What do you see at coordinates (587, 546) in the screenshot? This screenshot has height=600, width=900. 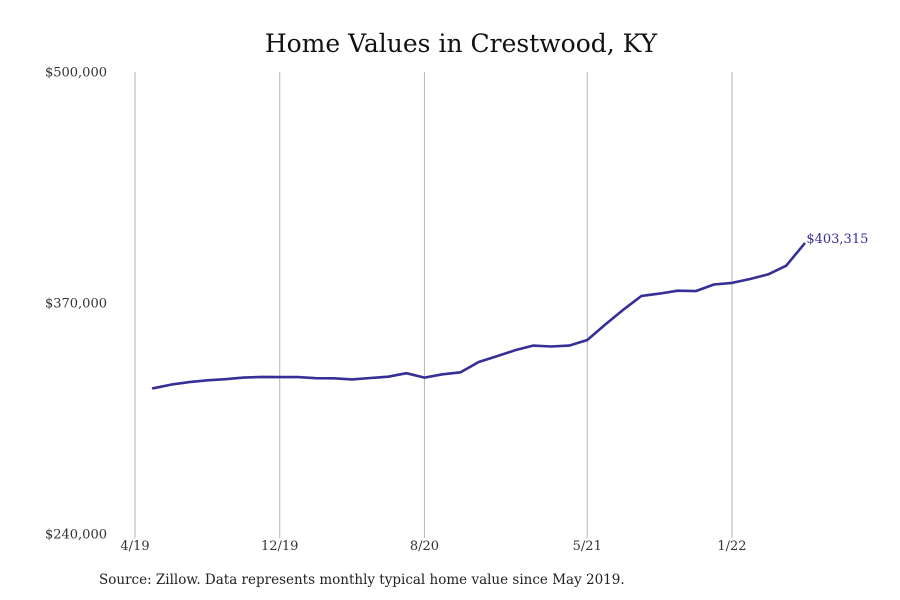 I see `x-tick-label: 5/21` at bounding box center [587, 546].